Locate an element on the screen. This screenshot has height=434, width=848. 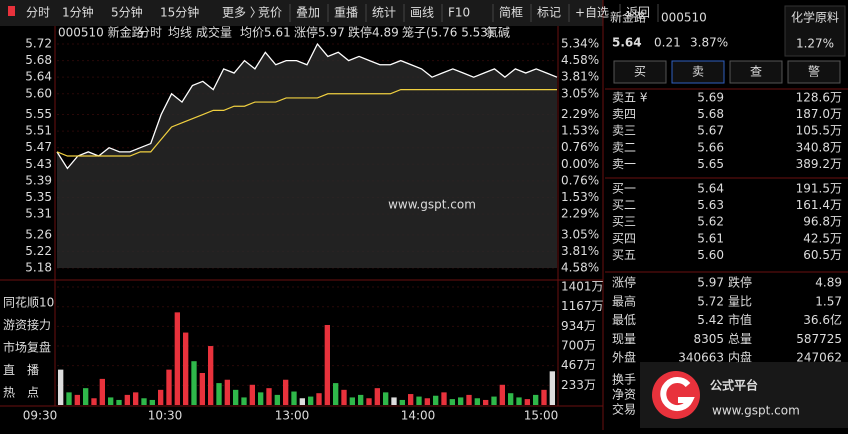
y-tick-label: 5.72 is located at coordinates (38, 44).